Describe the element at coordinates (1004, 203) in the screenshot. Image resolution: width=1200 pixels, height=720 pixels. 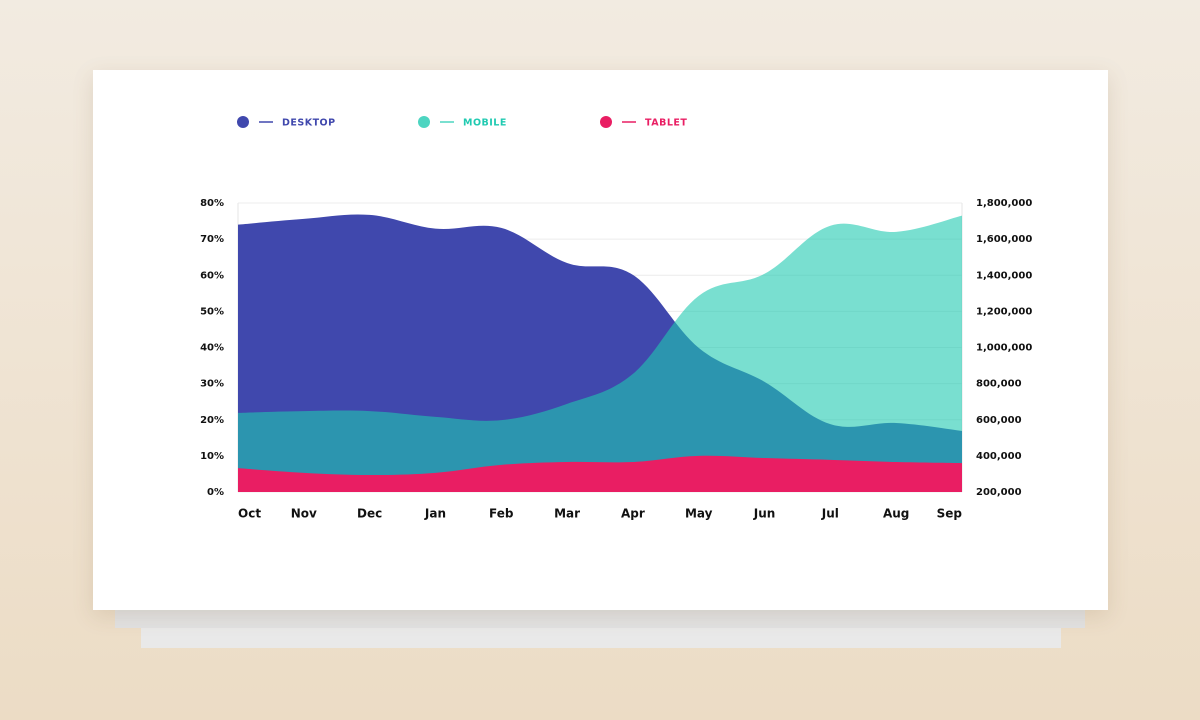
I see `y2-tick-label: 1,800,000` at that location.